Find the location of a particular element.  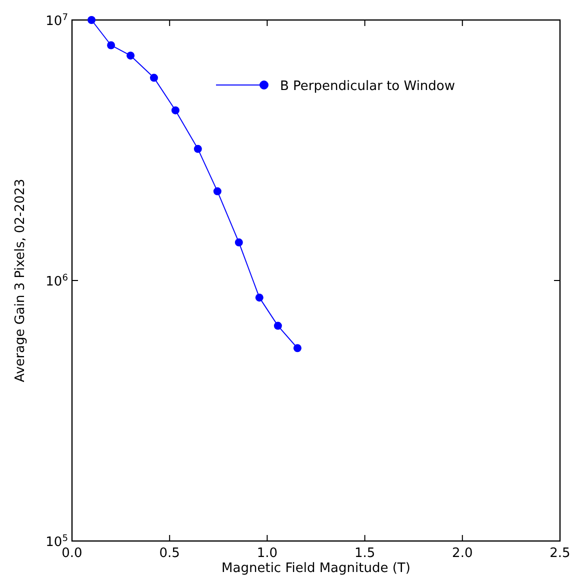

x-tick-label: 0.5 is located at coordinates (169, 553).